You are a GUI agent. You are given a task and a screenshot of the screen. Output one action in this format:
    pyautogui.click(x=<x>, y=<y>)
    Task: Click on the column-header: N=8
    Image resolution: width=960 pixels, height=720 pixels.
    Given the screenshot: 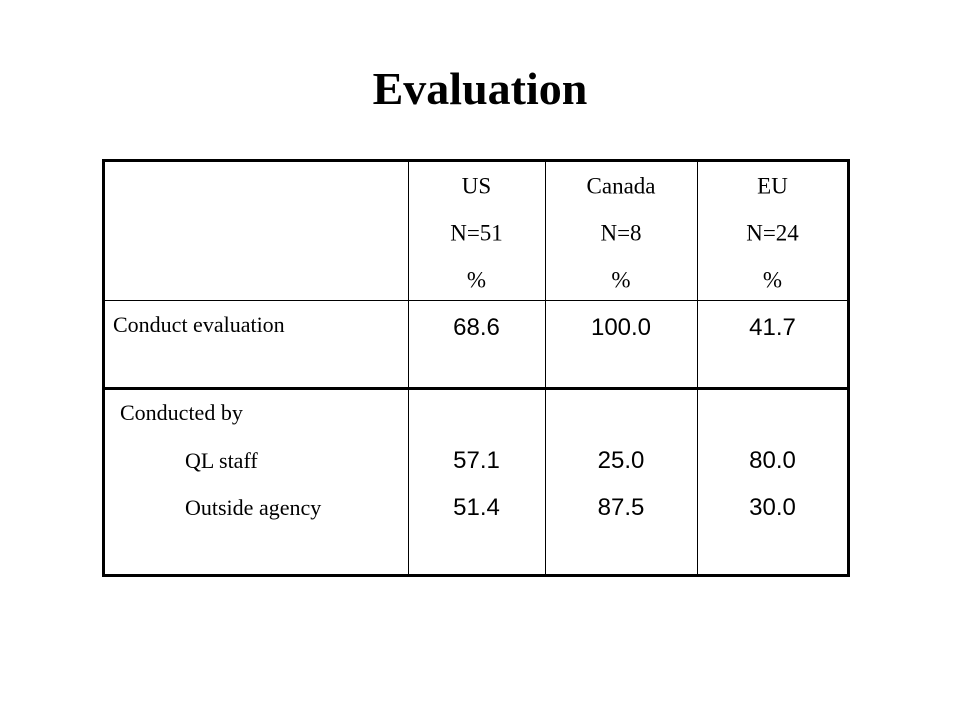 What is the action you would take?
    pyautogui.click(x=621, y=233)
    